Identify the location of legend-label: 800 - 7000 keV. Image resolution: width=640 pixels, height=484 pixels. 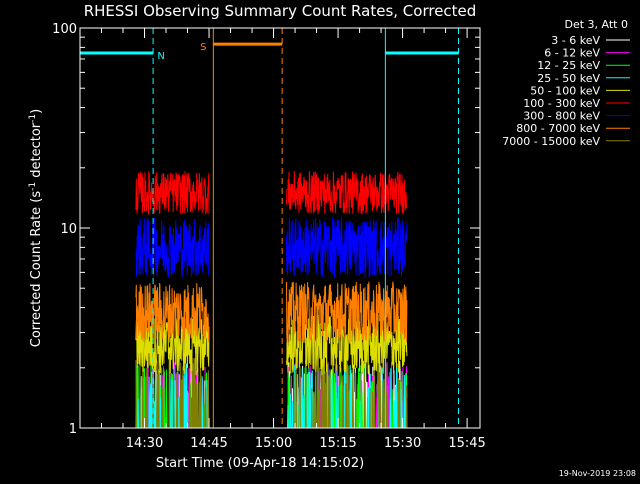
(558, 128).